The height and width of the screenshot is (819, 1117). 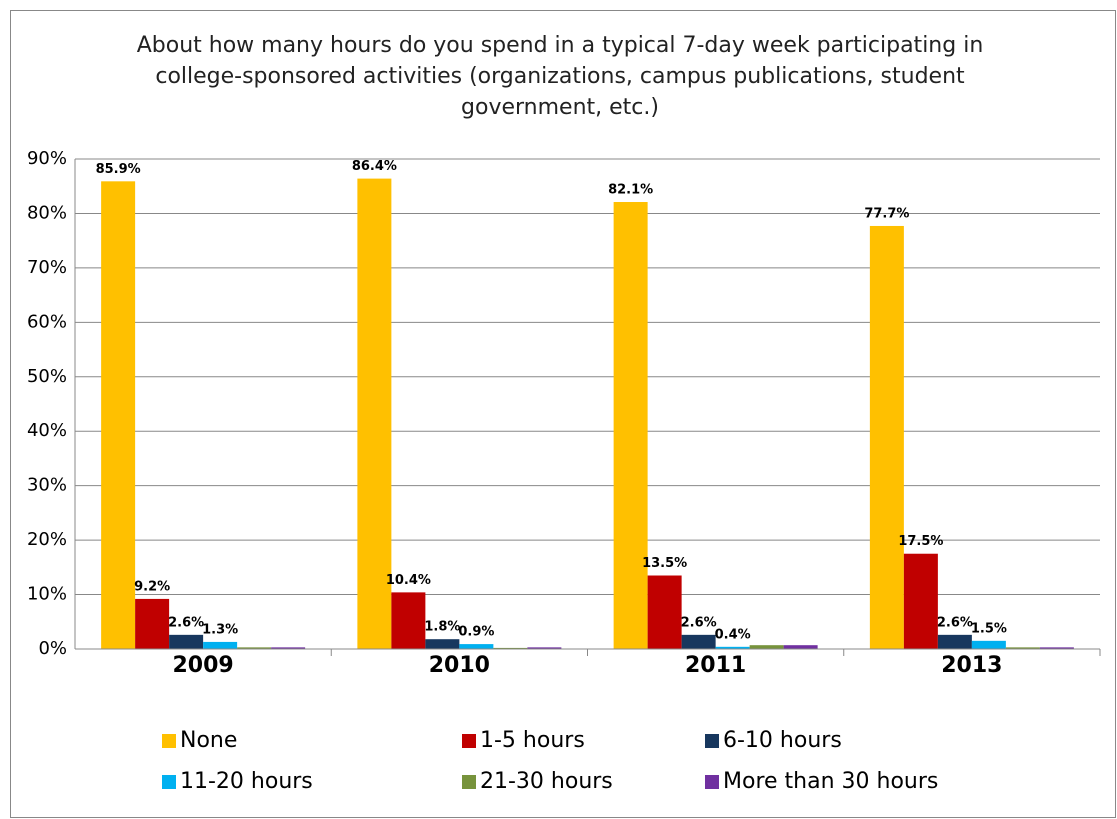 I want to click on y-tick-label: 0%, so click(x=52, y=648).